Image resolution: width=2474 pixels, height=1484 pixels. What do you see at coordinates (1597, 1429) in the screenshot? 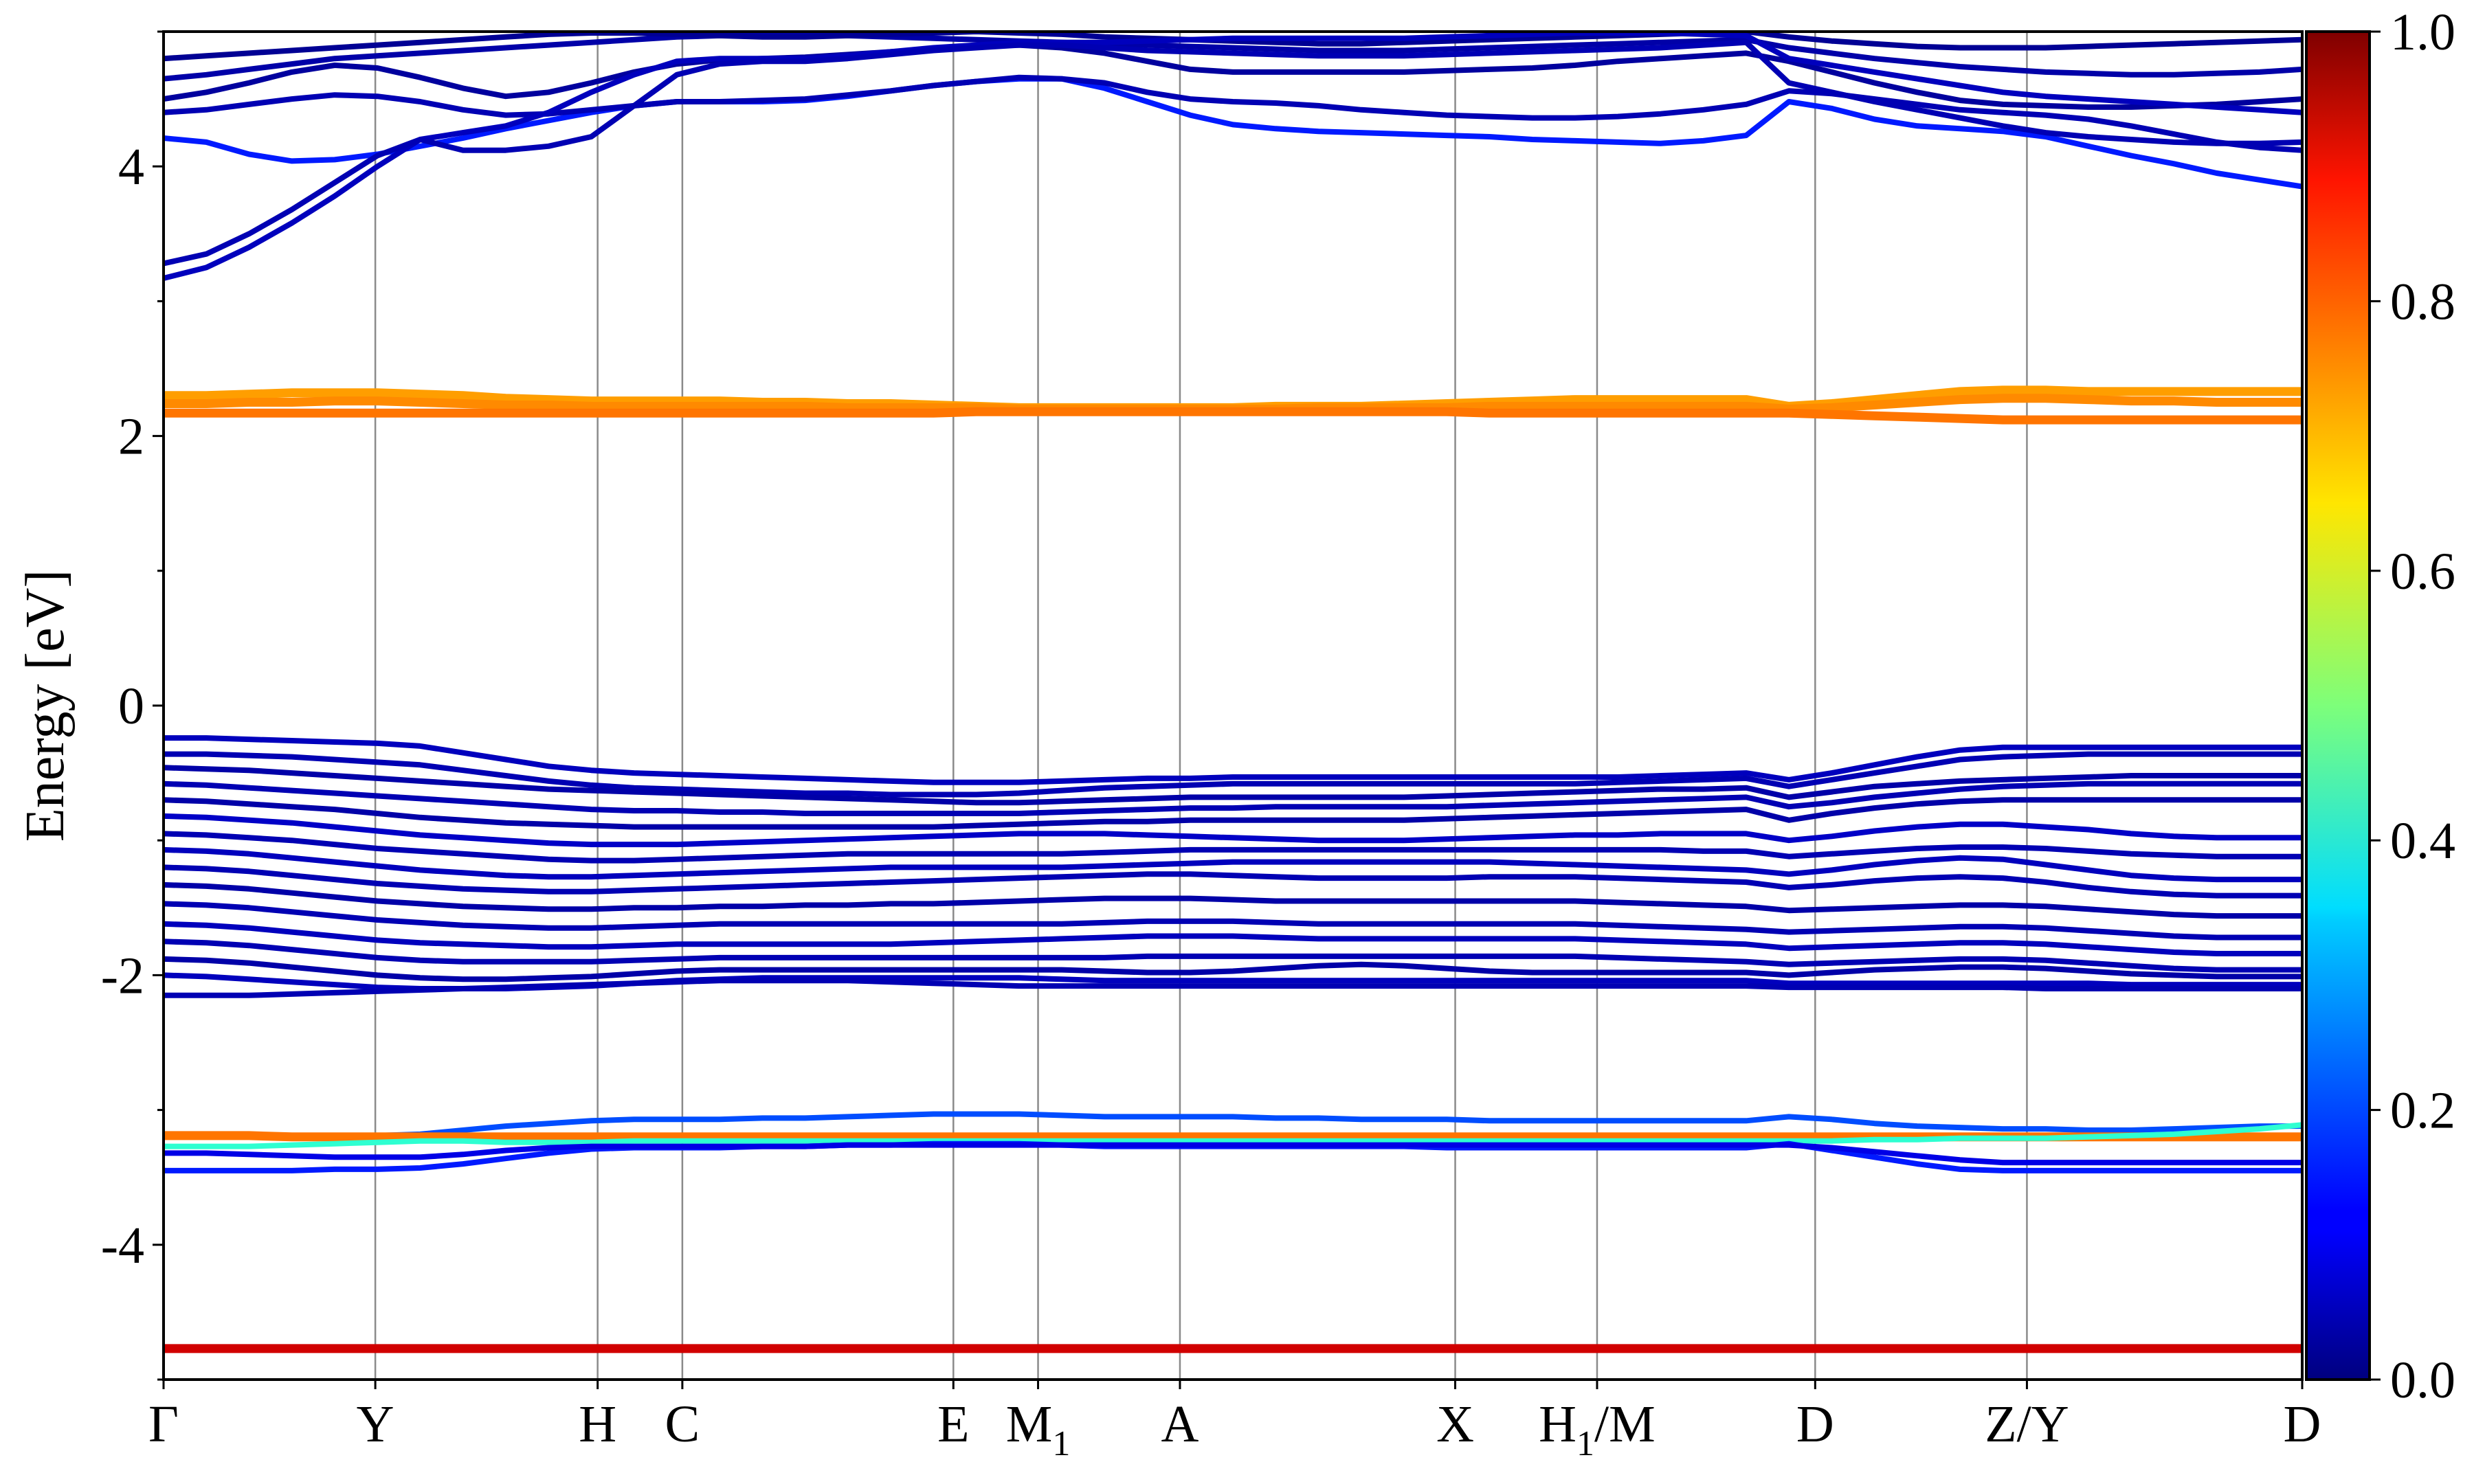
I see `x-tick-label: H1/M` at bounding box center [1597, 1429].